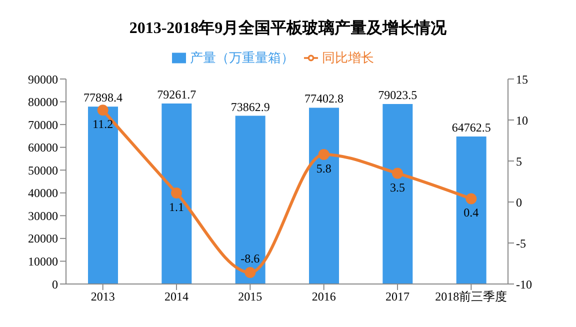 This screenshot has height=327, width=576. Describe the element at coordinates (43, 125) in the screenshot. I see `y-tick-label: 70000` at that location.